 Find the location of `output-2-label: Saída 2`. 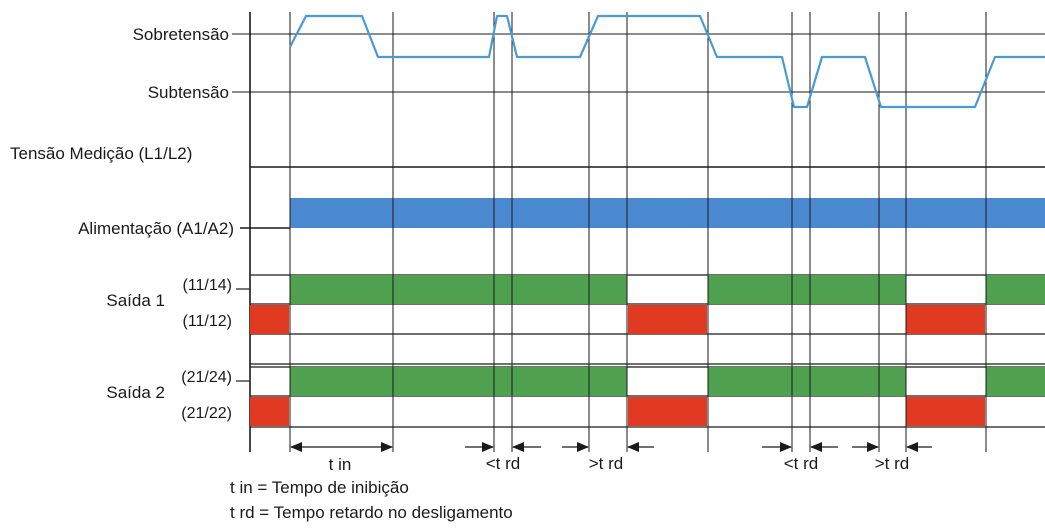

output-2-label: Saída 2 is located at coordinates (135, 392).